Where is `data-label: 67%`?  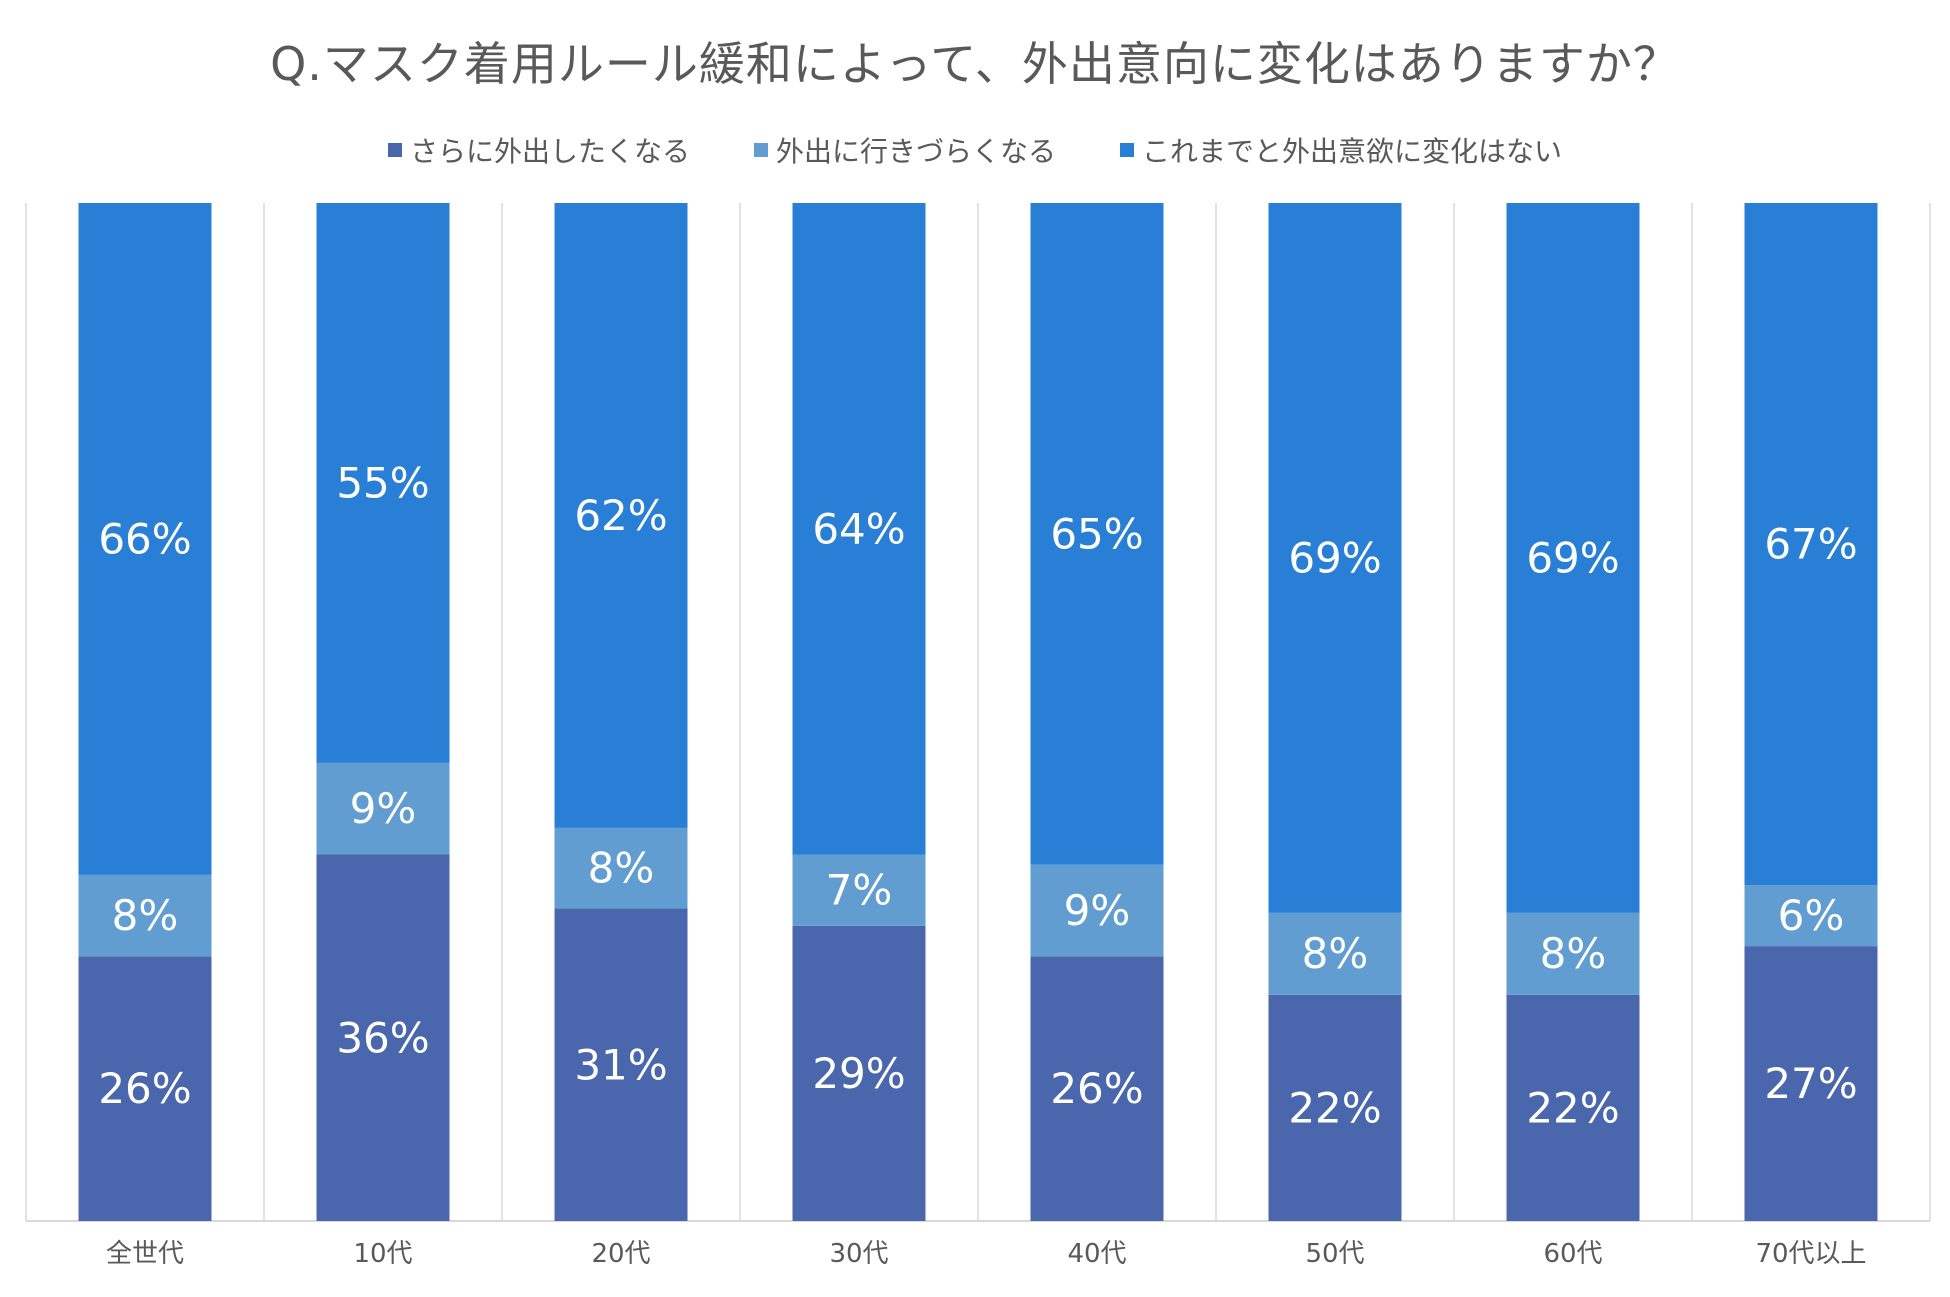
data-label: 67% is located at coordinates (1810, 544).